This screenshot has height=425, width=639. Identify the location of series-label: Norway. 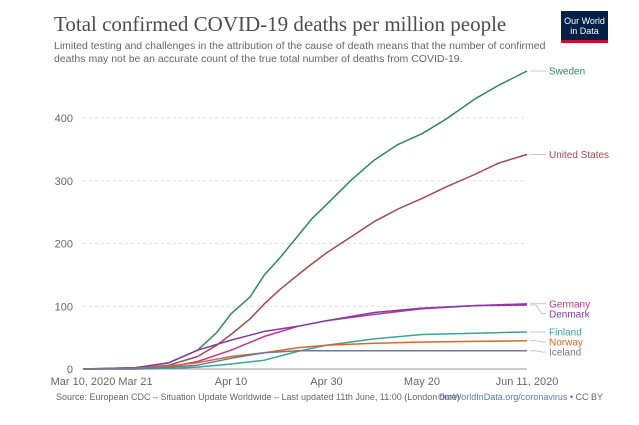
(566, 342).